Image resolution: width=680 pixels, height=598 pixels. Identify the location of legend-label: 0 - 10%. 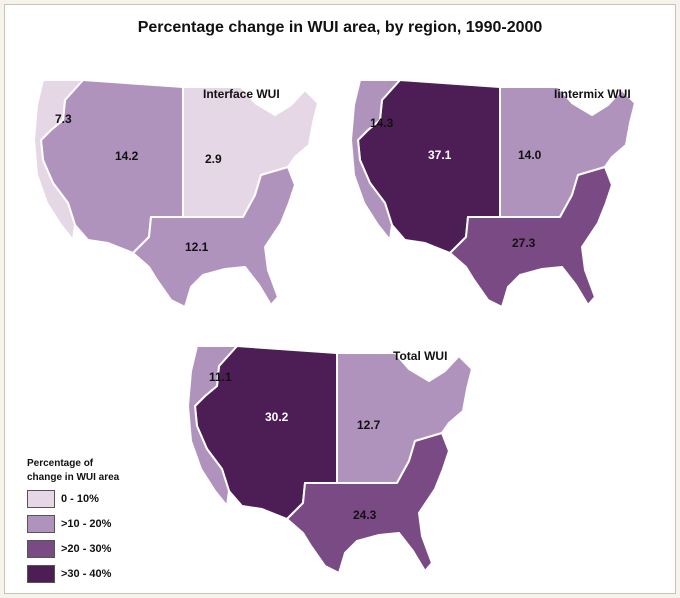
(80, 499).